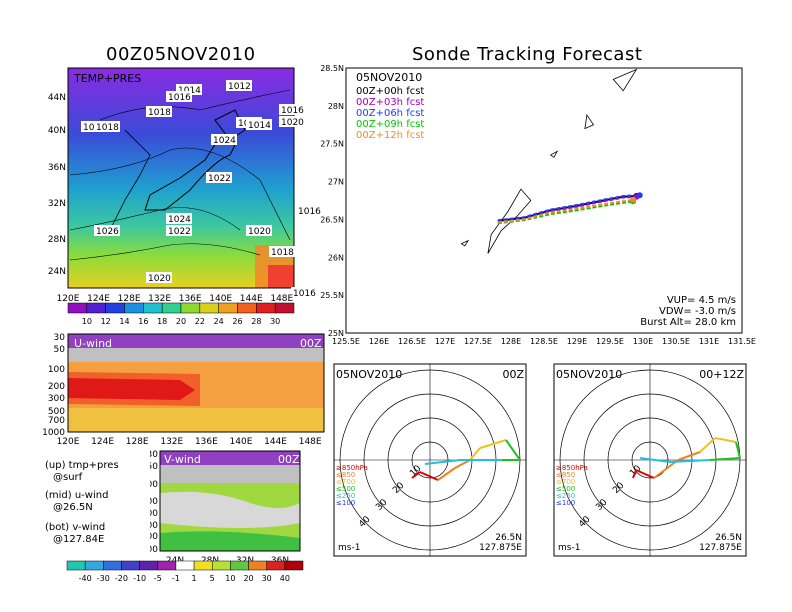 Image resolution: width=792 pixels, height=612 pixels. I want to click on x-tick-label: 130.5E, so click(676, 341).